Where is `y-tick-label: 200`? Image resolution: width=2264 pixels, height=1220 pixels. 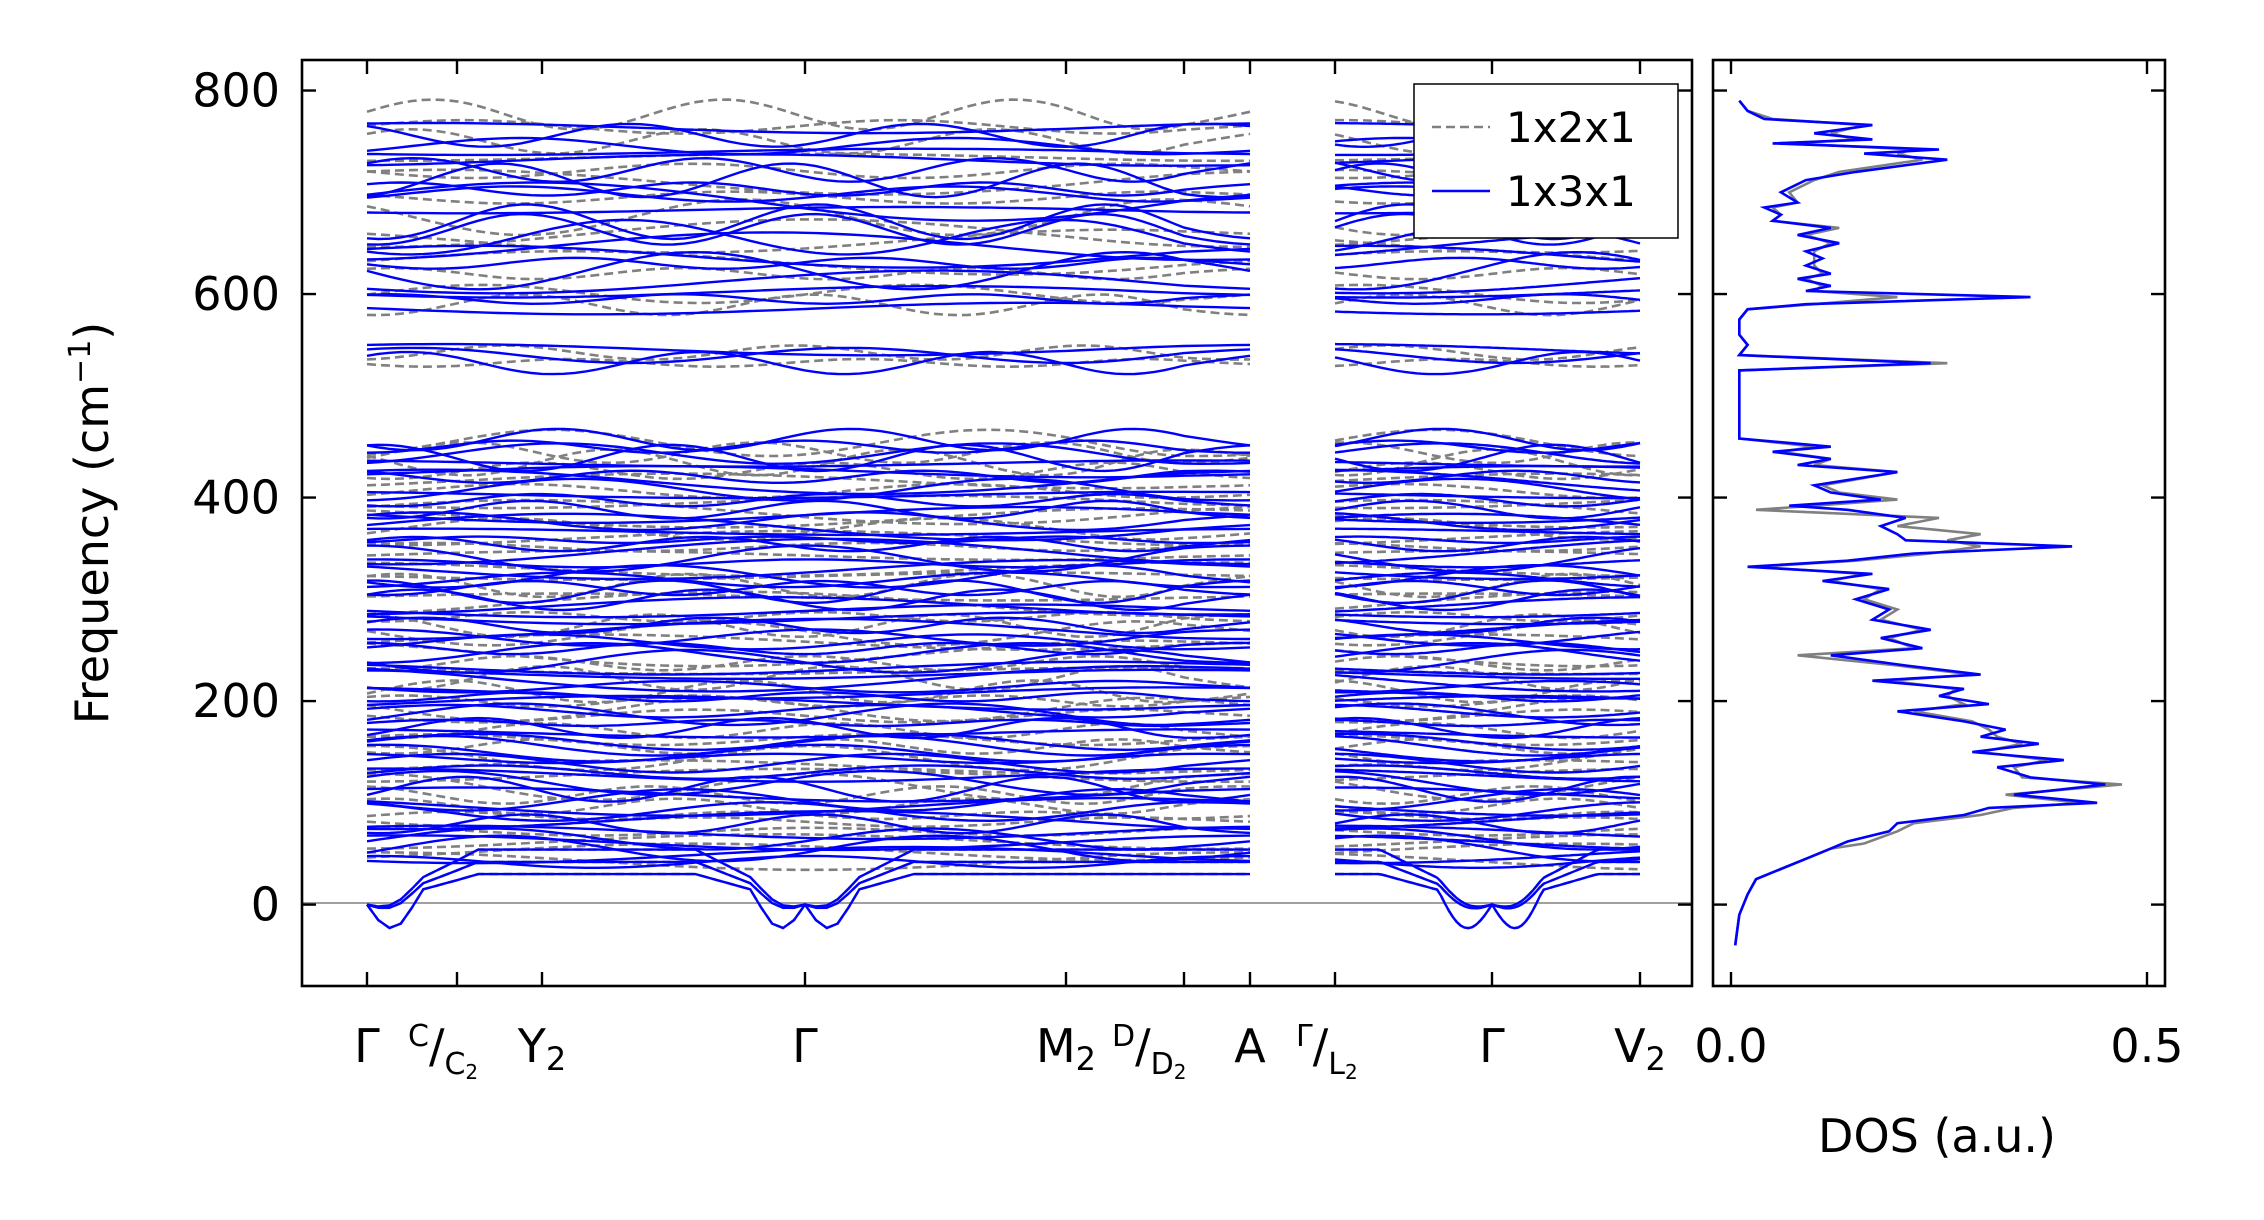
y-tick-label: 200 is located at coordinates (236, 701).